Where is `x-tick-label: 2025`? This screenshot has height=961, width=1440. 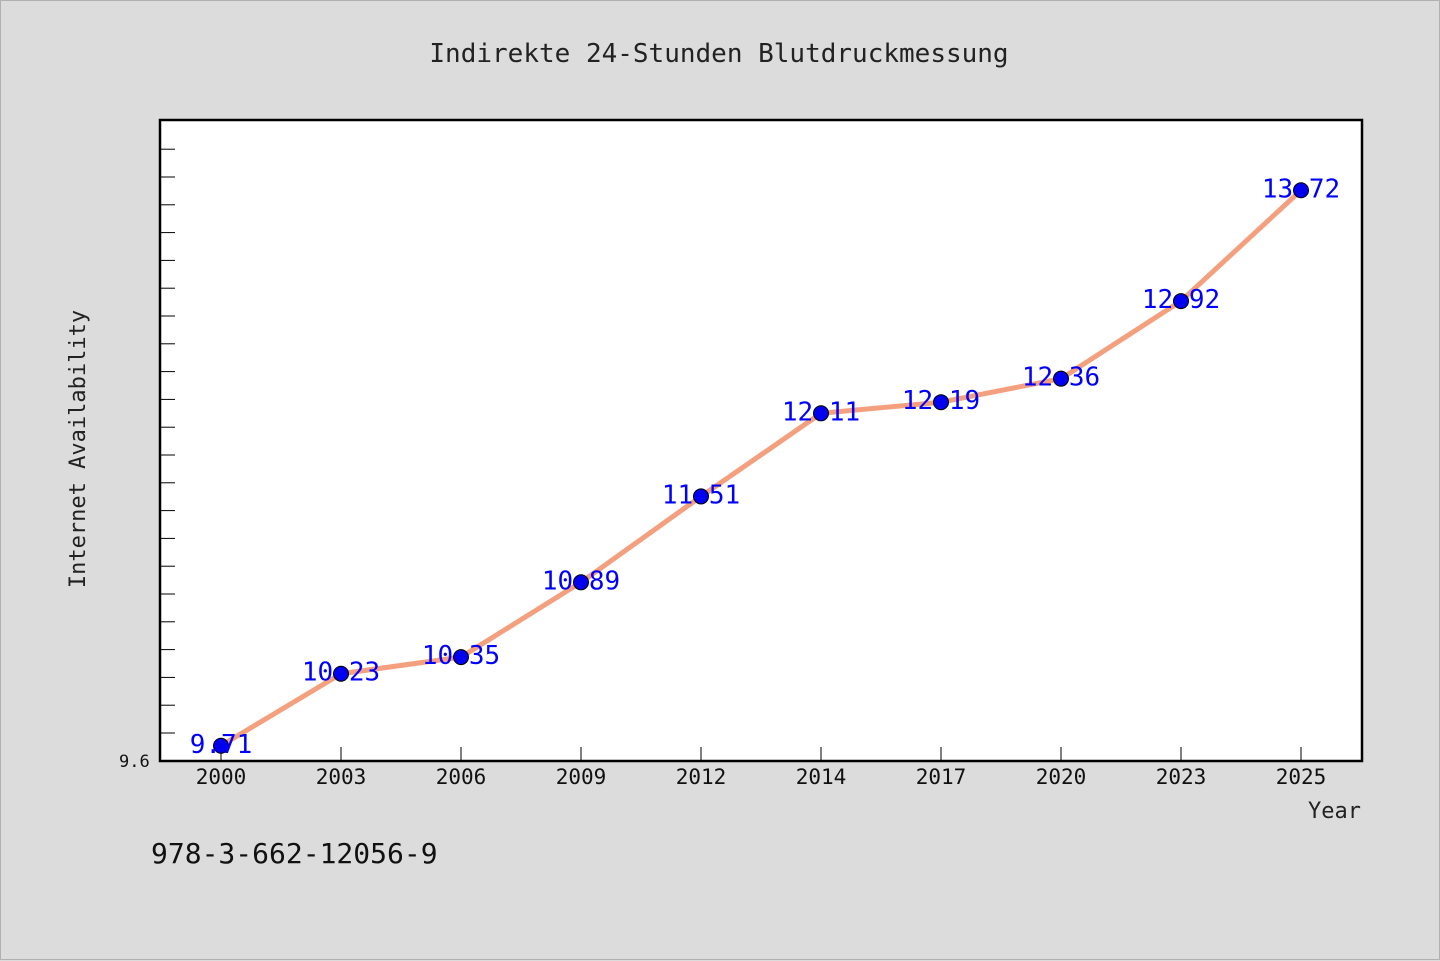 x-tick-label: 2025 is located at coordinates (1301, 777).